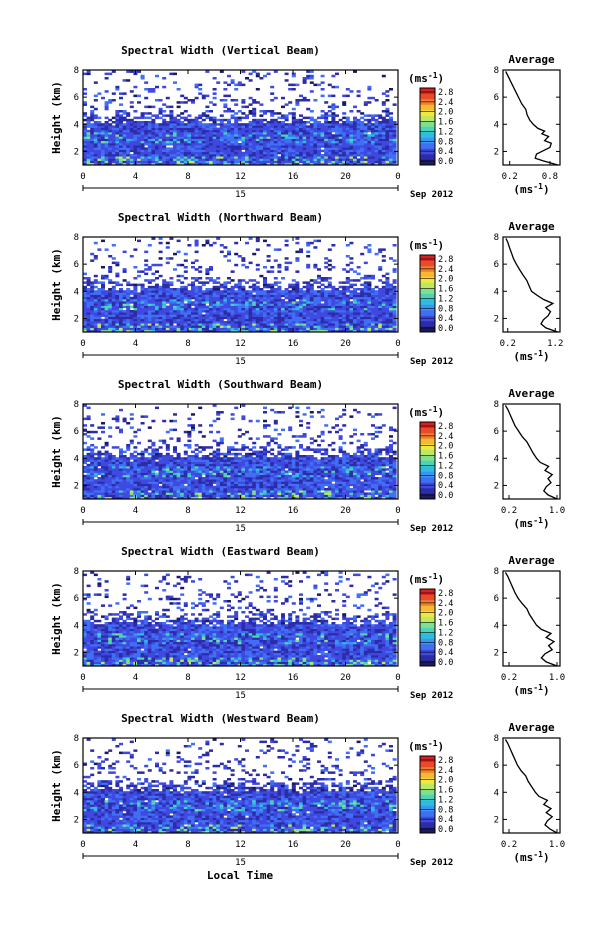  What do you see at coordinates (433, 242) in the screenshot?
I see `colorbar-unit-sup: -1` at bounding box center [433, 242].